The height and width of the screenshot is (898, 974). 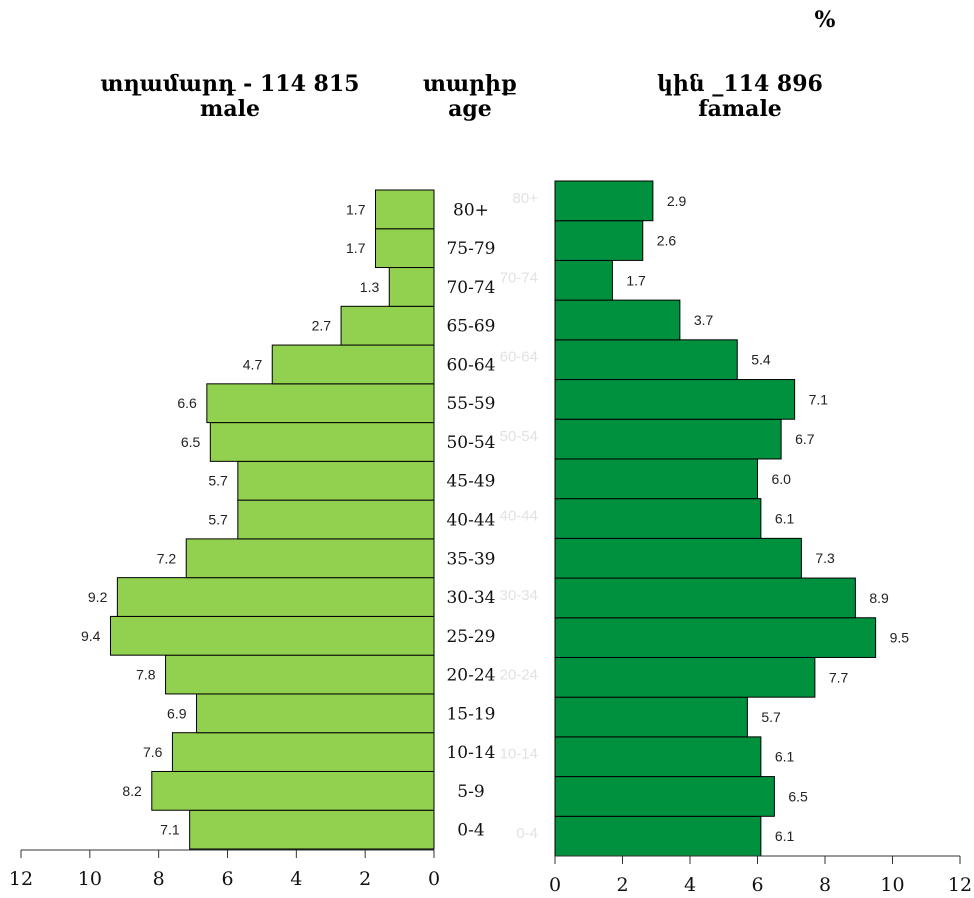 What do you see at coordinates (470, 482) in the screenshot?
I see `age-label-45-49: 45-49` at bounding box center [470, 482].